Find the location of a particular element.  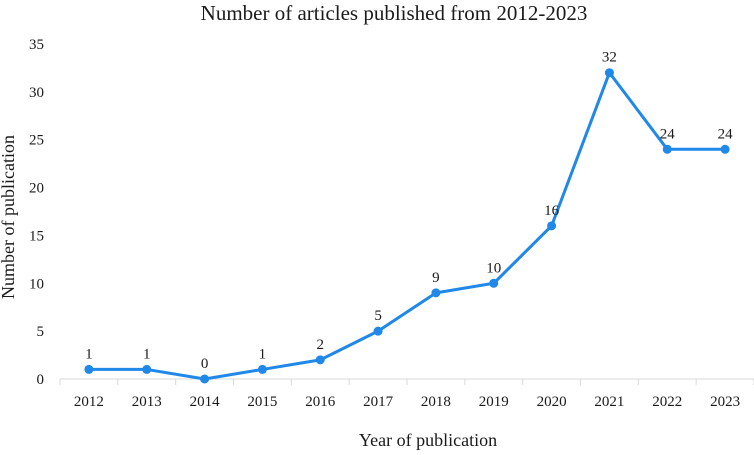

x-tick-label: 2013 is located at coordinates (147, 402).